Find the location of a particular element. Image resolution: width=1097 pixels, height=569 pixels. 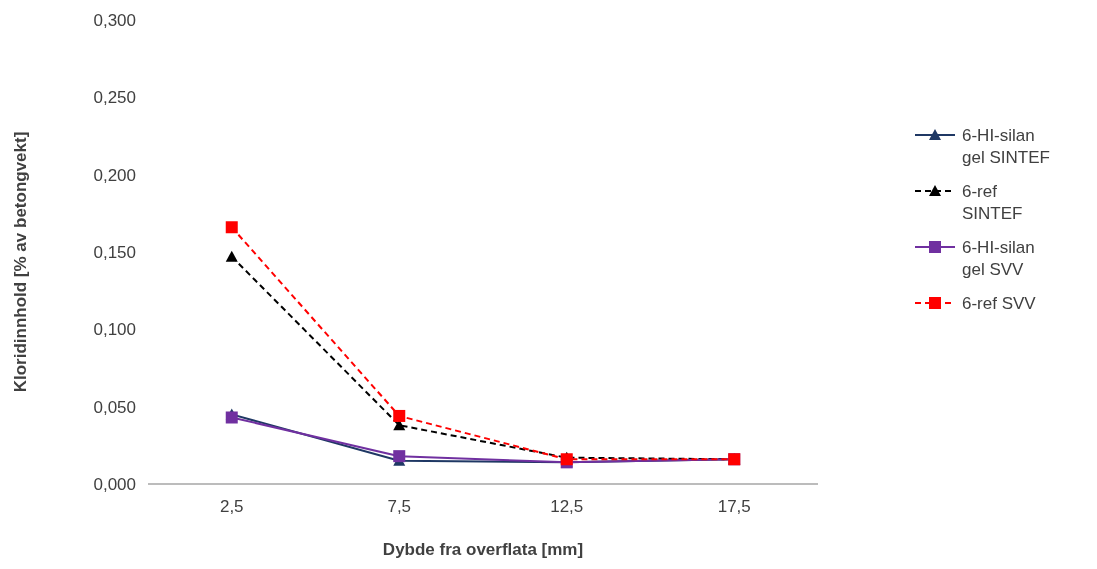

legend-label: 6-ref SINTEF is located at coordinates (992, 202).